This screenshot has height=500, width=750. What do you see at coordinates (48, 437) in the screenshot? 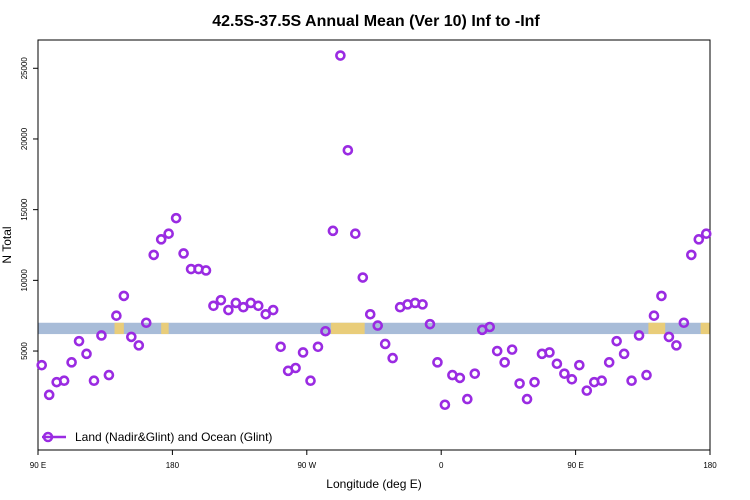
I see `legend-marker` at bounding box center [48, 437].